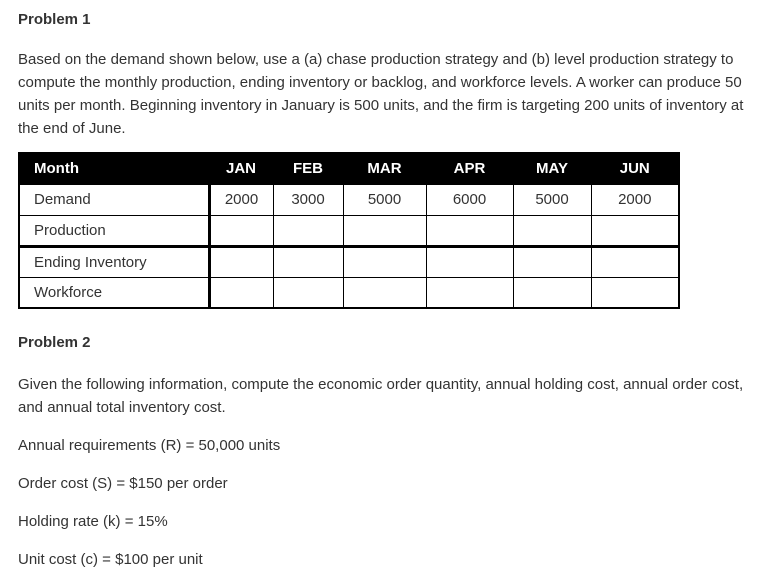  I want to click on problem1-title: Problem 1, so click(54, 19).